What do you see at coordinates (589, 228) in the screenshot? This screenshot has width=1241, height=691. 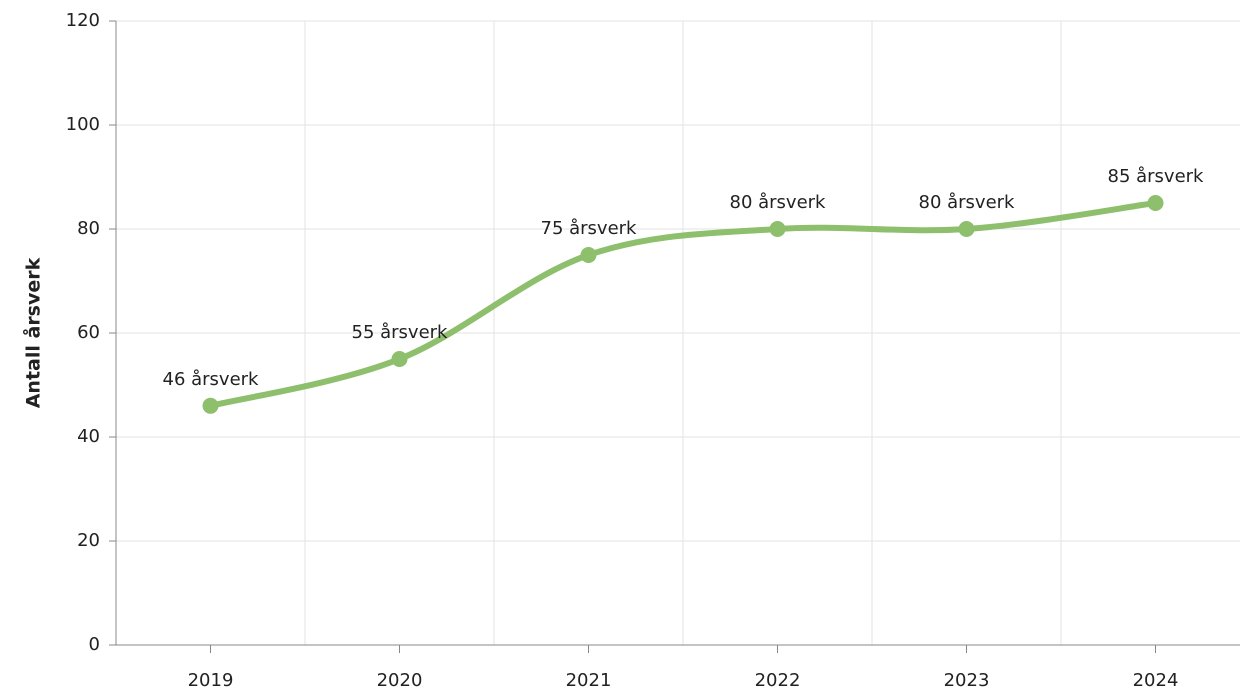 I see `data-label: 75 årsverk` at bounding box center [589, 228].